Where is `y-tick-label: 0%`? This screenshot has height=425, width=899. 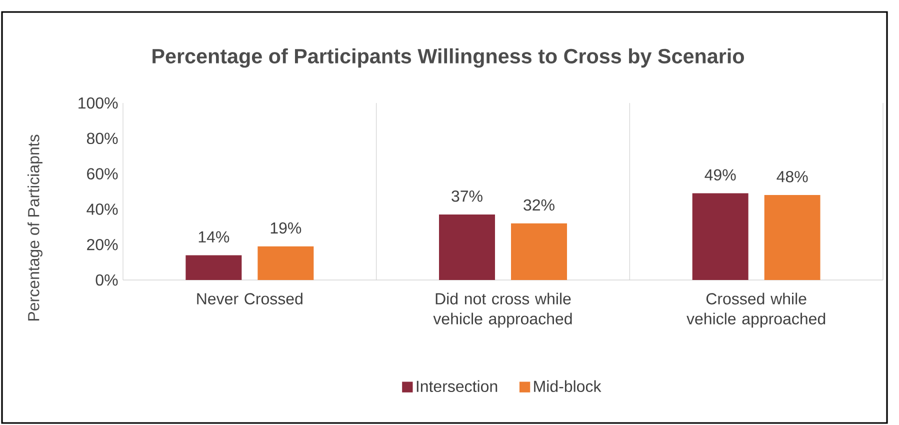 y-tick-label: 0% is located at coordinates (107, 280).